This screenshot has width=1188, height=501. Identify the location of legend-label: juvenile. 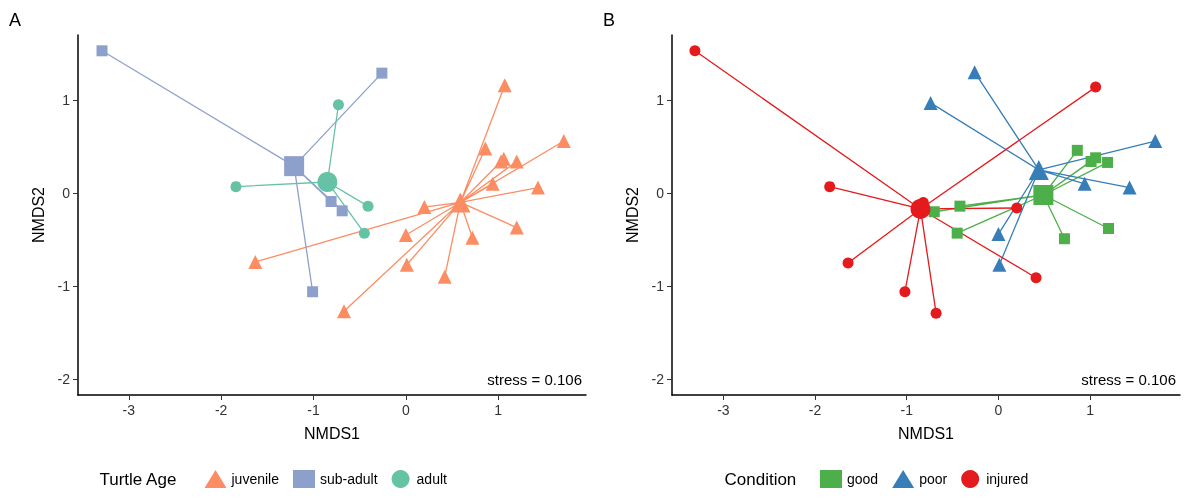
(255, 479).